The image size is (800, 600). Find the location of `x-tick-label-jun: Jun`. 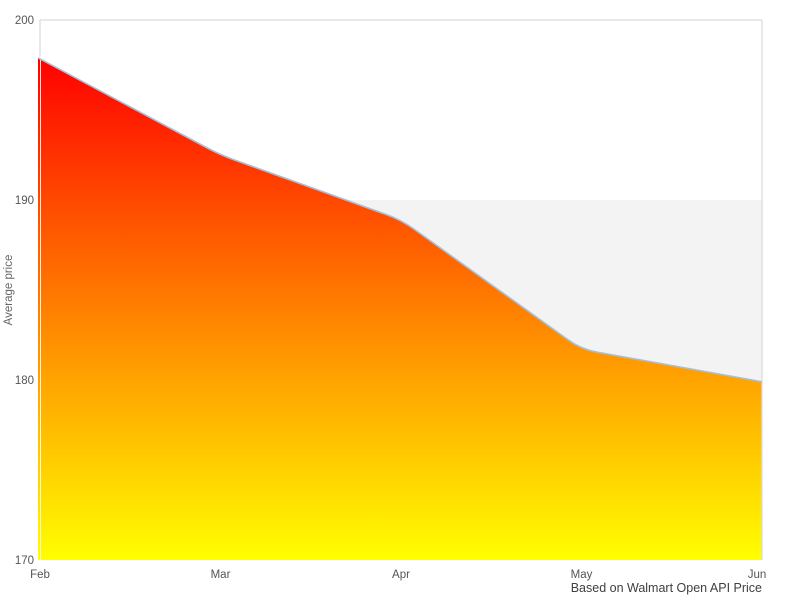

x-tick-label-jun: Jun is located at coordinates (757, 575).